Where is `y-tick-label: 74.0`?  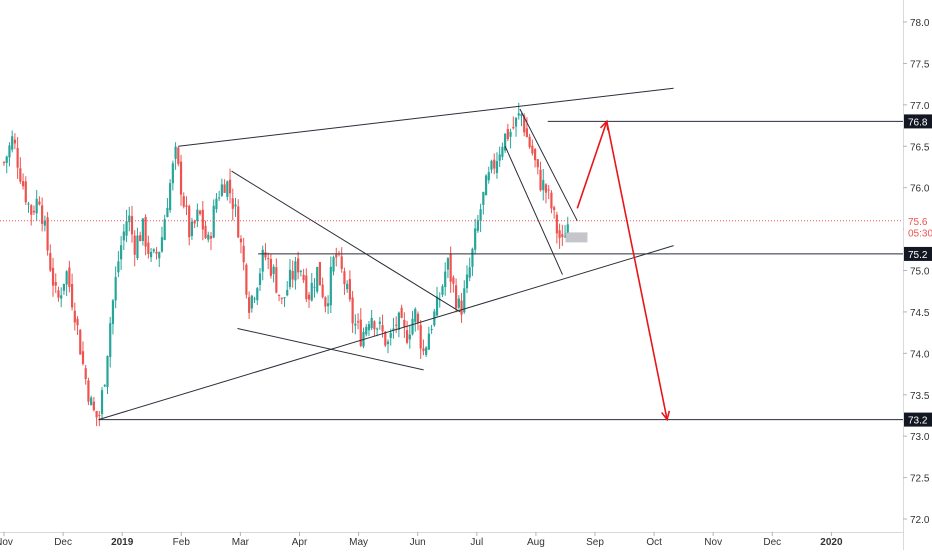 y-tick-label: 74.0 is located at coordinates (920, 354).